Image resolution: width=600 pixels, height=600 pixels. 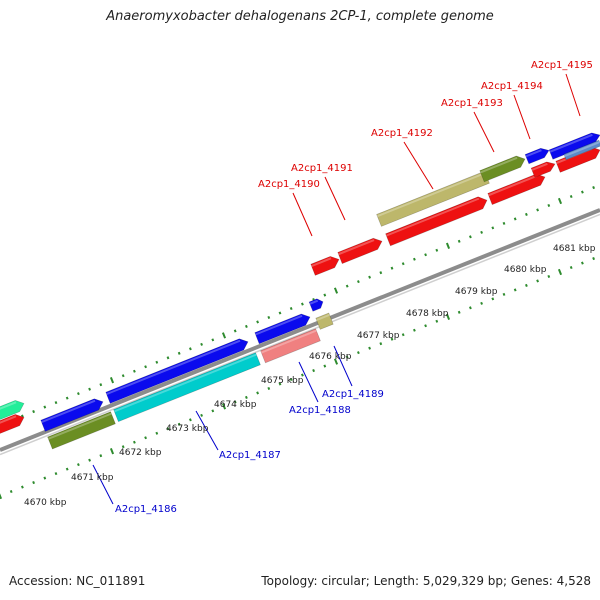 What do you see at coordinates (525, 270) in the screenshot?
I see `scale-label: 4680 kbp` at bounding box center [525, 270].